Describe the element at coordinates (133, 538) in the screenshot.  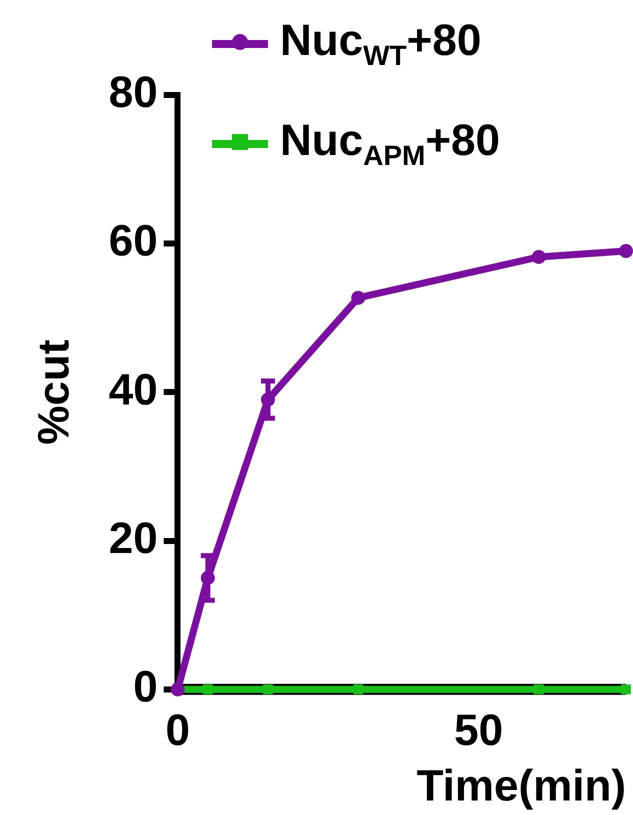
I see `y-tick-label: 20` at that location.